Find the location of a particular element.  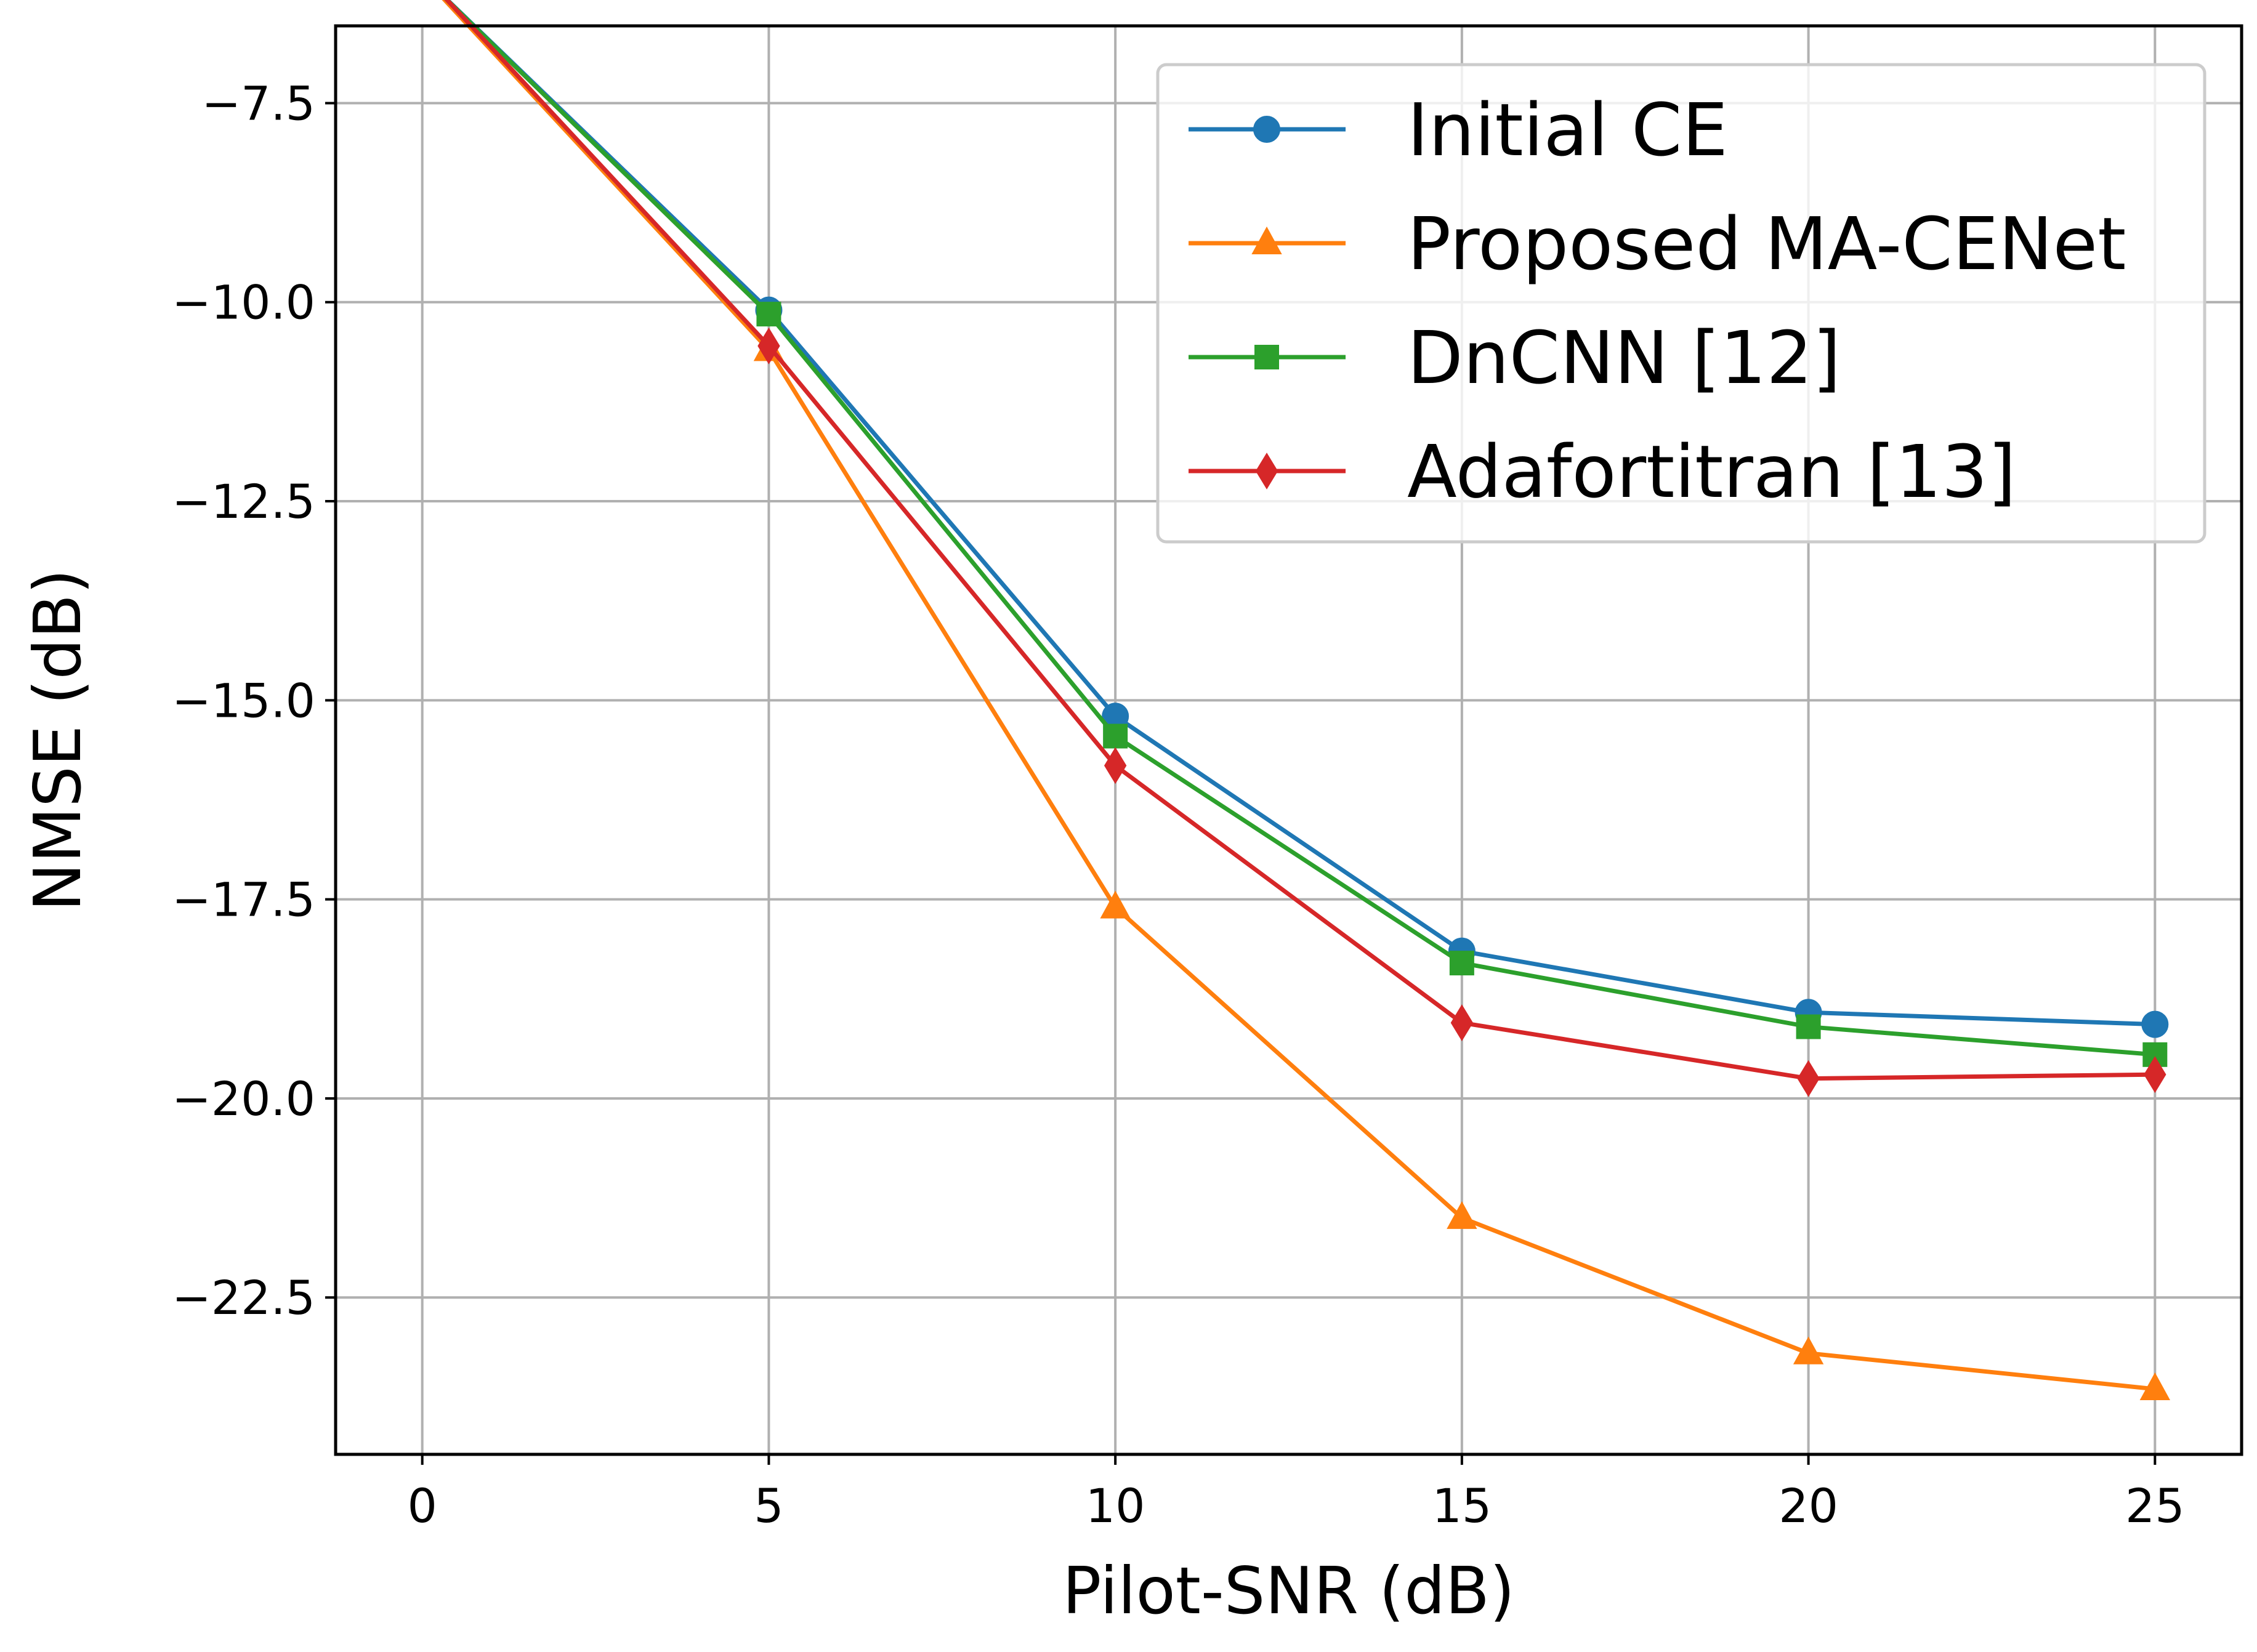

x-tick-label: 5 is located at coordinates (768, 1505).